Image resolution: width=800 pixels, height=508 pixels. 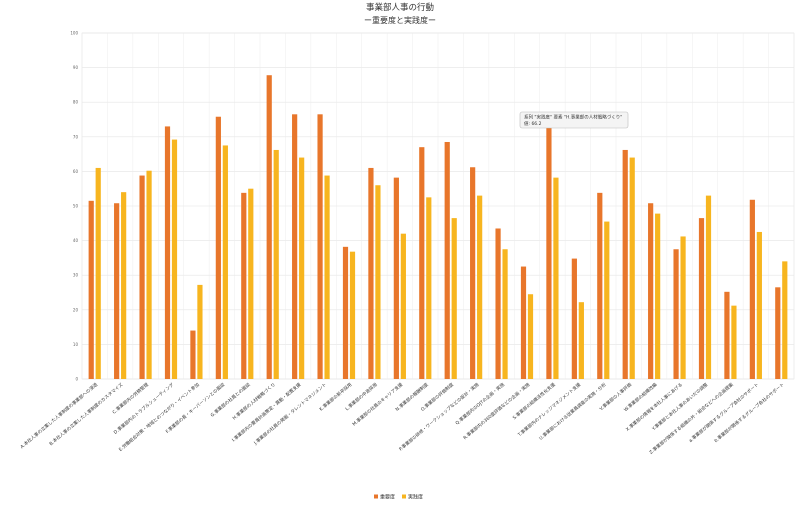 What do you see at coordinates (76, 344) in the screenshot?
I see `y-tick-label: 10` at bounding box center [76, 344].